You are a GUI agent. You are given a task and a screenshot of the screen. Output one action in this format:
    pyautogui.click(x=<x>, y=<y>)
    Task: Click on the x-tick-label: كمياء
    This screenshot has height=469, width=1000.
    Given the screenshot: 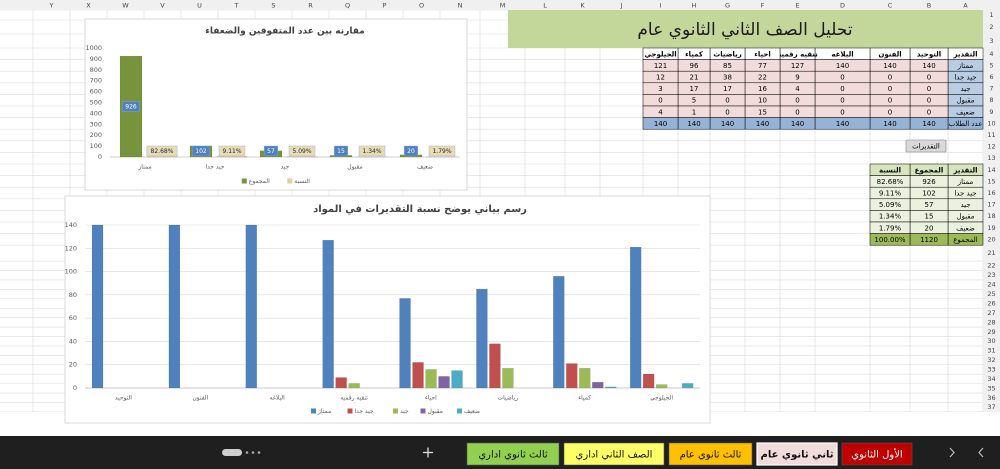 What is the action you would take?
    pyautogui.click(x=584, y=398)
    